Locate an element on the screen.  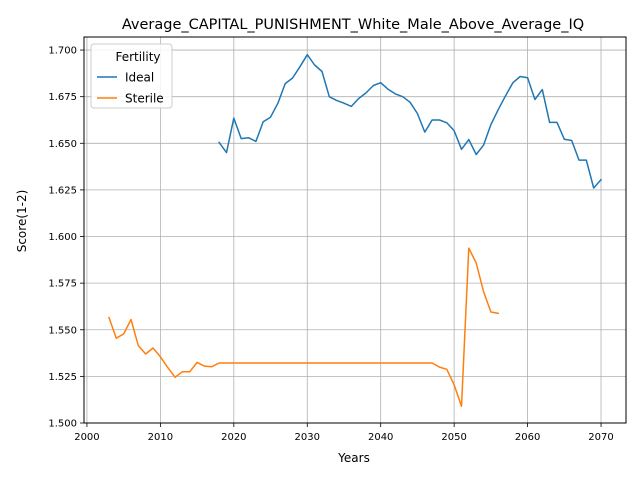
x-tick-label: 2010 is located at coordinates (160, 437).